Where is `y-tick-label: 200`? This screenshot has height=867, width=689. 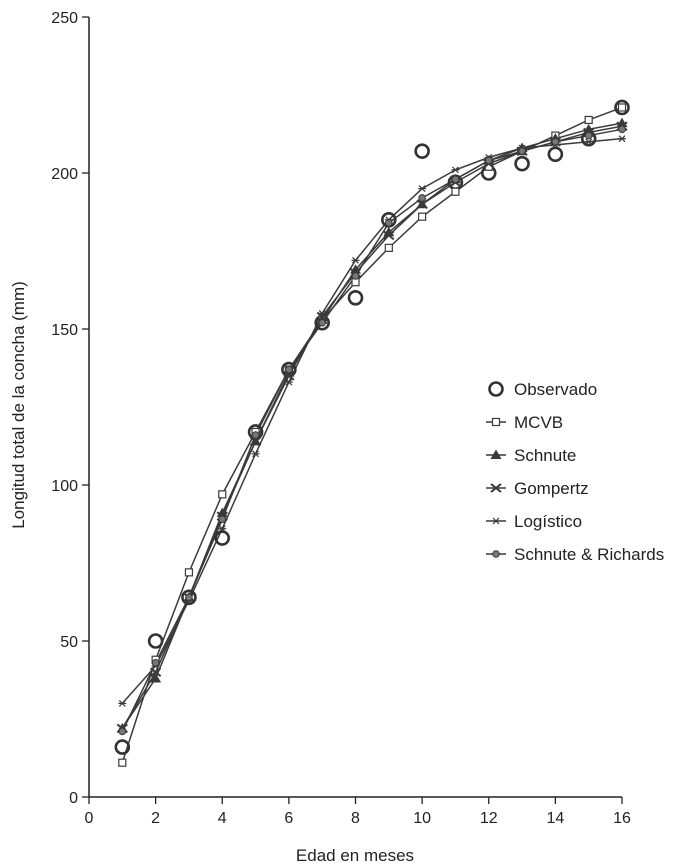
y-tick-label: 200 is located at coordinates (64, 174).